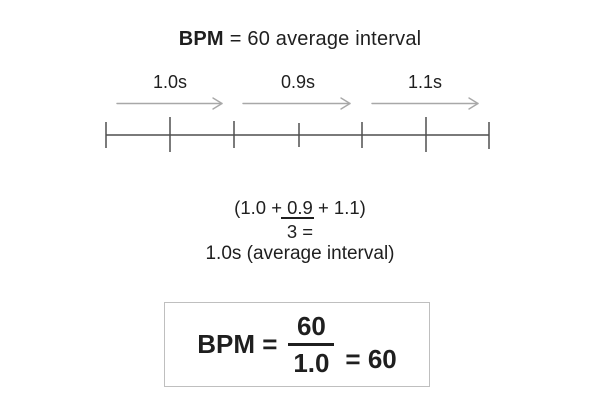  Describe the element at coordinates (297, 134) in the screenshot. I see `beat-ruler` at that location.